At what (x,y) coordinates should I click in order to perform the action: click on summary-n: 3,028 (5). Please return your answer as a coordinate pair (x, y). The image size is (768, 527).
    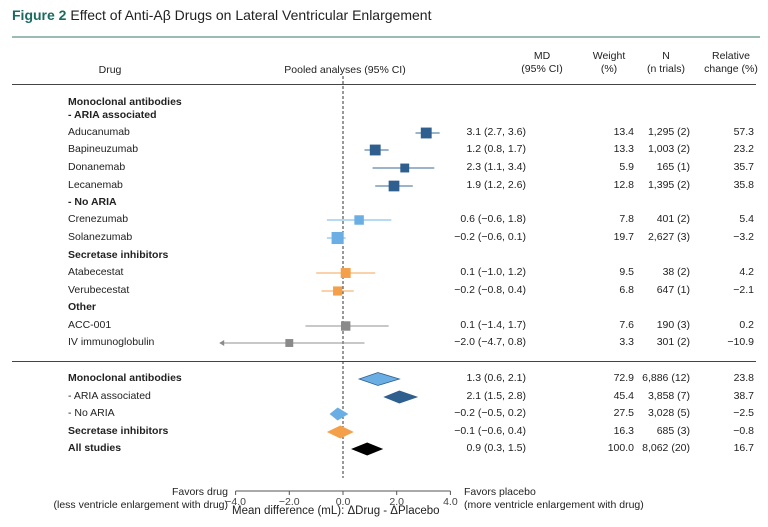
    Looking at the image, I should click on (668, 413).